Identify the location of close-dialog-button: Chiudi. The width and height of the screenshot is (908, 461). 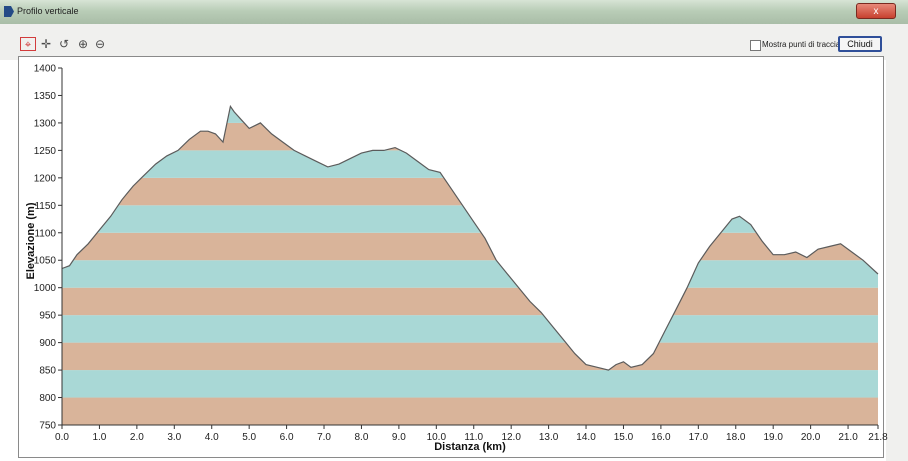
(860, 44).